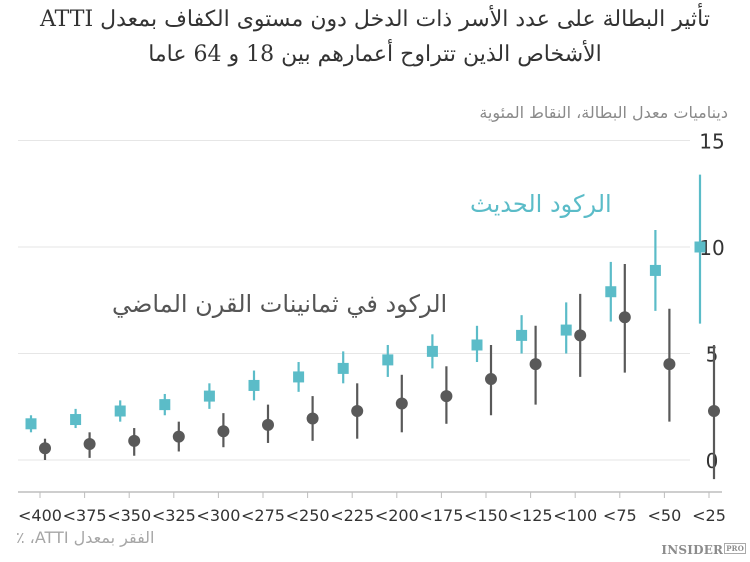  I want to click on x-axis-label: الفقر بمعدل ATTI، ٪, so click(85, 537).